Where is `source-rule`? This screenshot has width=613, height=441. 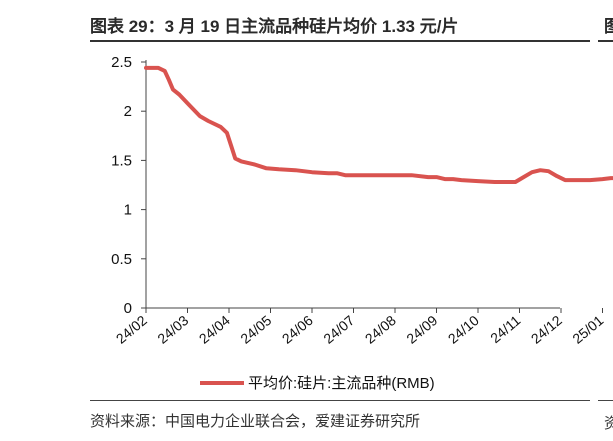 source-rule is located at coordinates (340, 400).